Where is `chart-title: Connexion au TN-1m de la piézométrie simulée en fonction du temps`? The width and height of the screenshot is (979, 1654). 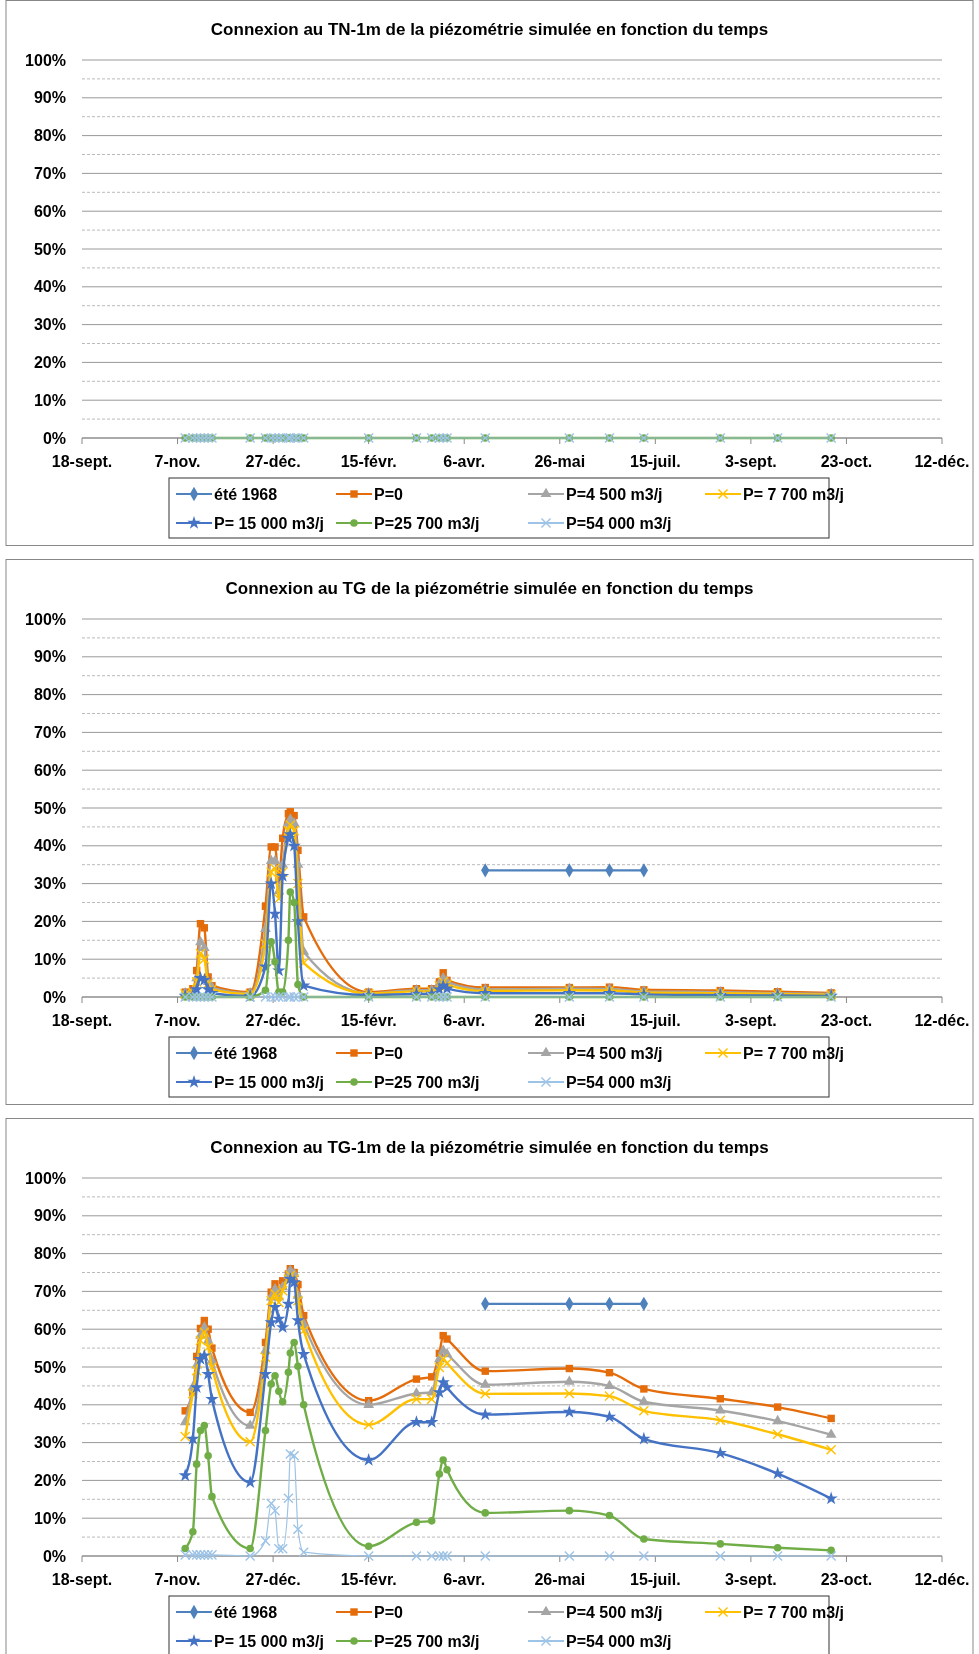 chart-title: Connexion au TN-1m de la piézométrie simulée en fonction du temps is located at coordinates (489, 29).